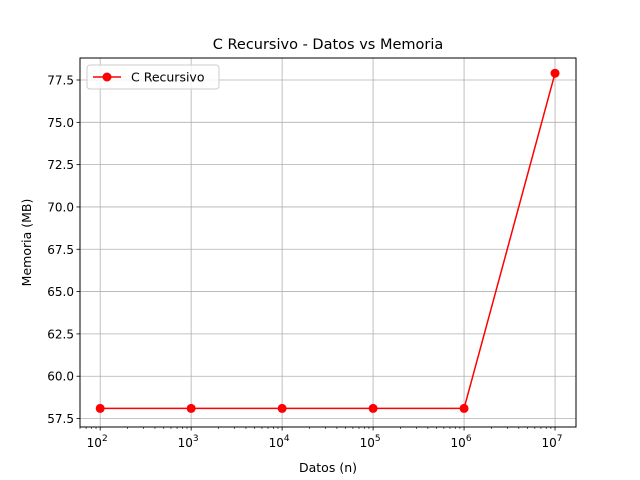 This screenshot has width=640, height=480. What do you see at coordinates (560, 439) in the screenshot?
I see `x-tick-exponent: 7` at bounding box center [560, 439].